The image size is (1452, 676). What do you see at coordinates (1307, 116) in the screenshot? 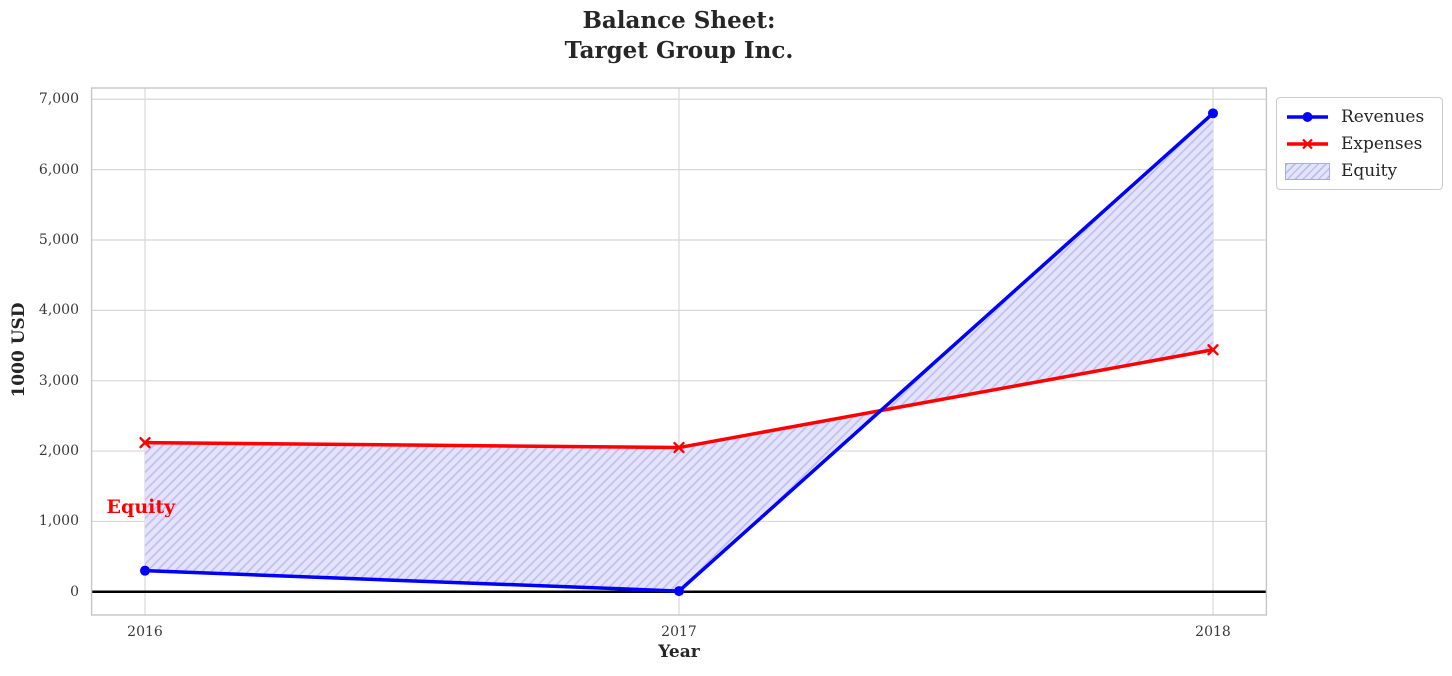
I see `revenues-line-icon` at bounding box center [1307, 116].